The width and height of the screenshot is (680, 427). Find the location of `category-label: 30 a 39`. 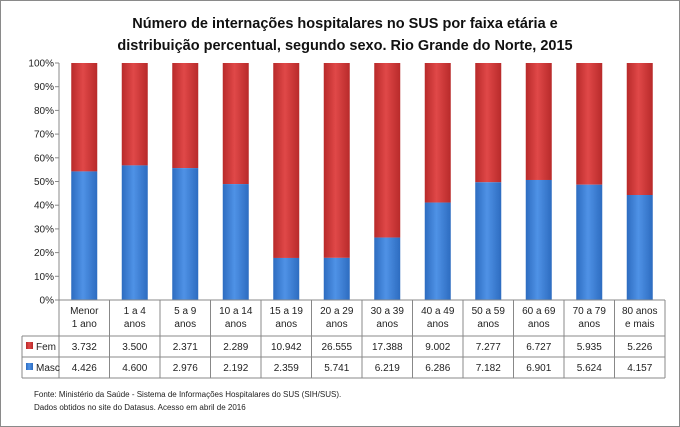

category-label: 30 a 39 is located at coordinates (388, 311).